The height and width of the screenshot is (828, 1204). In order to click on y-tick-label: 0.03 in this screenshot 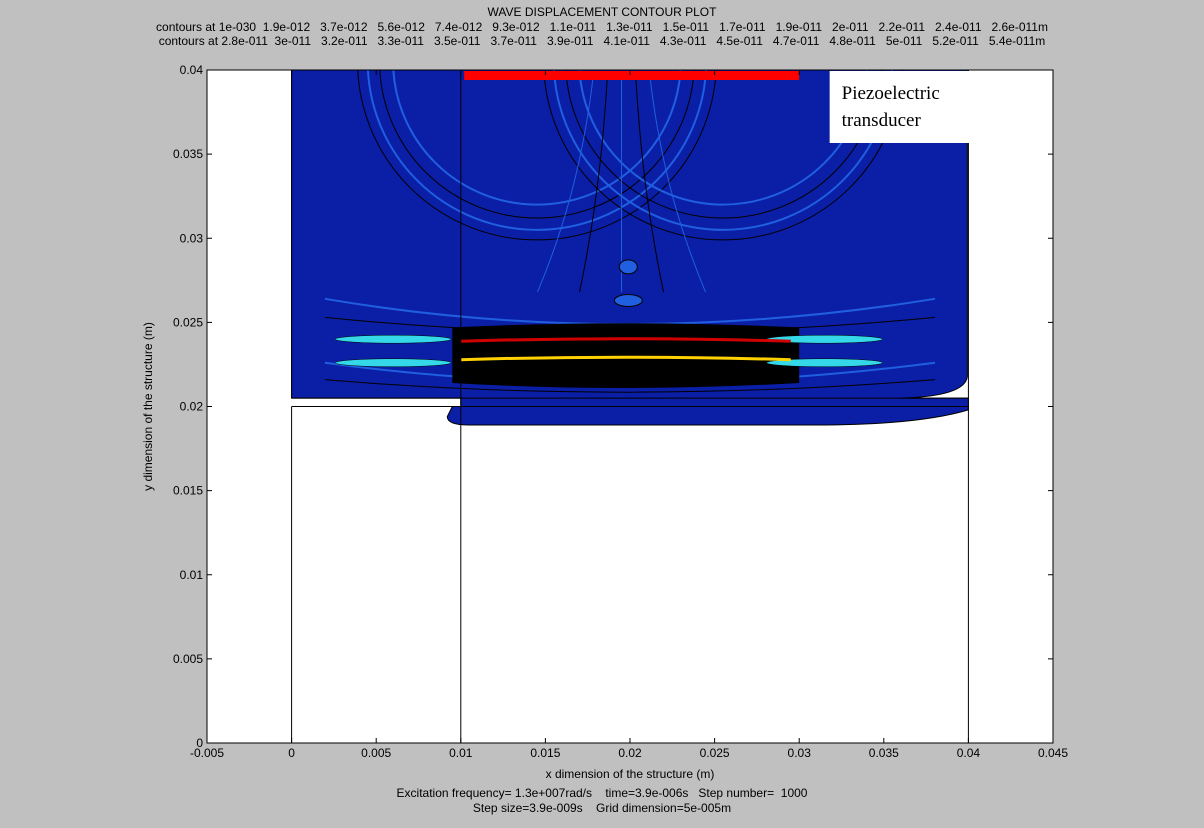, I will do `click(192, 238)`.